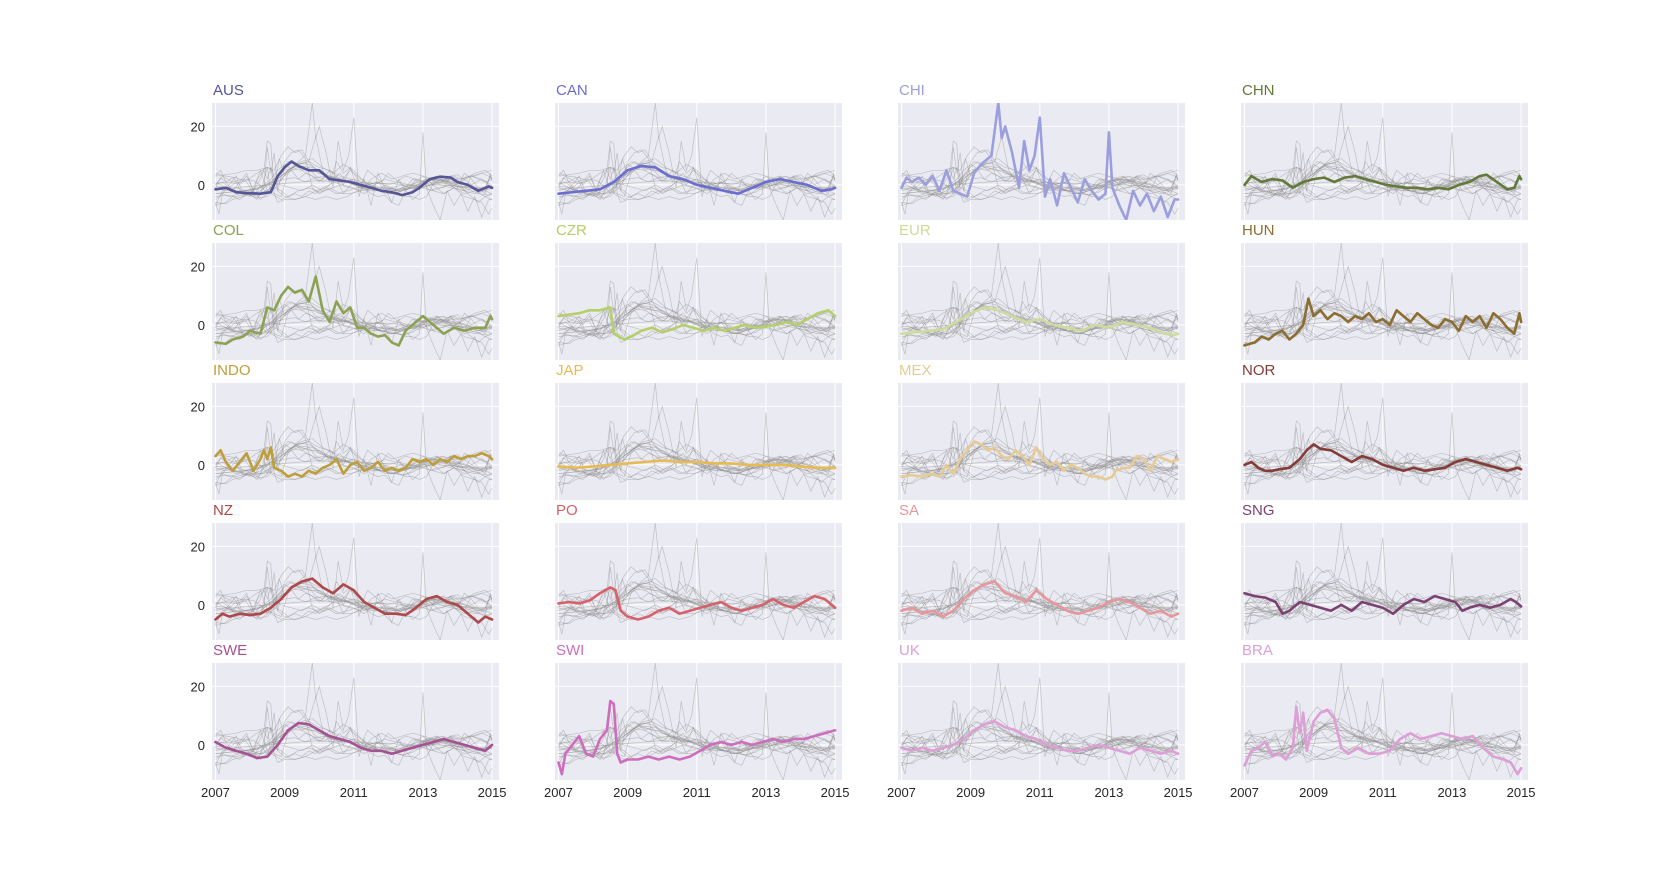  I want to click on series-line-bra, so click(1383, 740).